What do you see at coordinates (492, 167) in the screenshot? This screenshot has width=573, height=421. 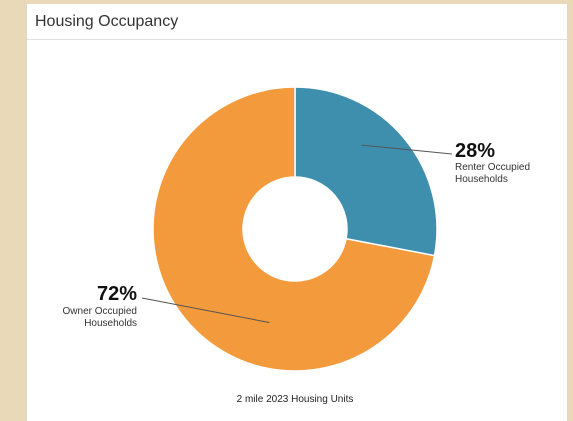 I see `renter-label-line1: Renter Occupied` at bounding box center [492, 167].